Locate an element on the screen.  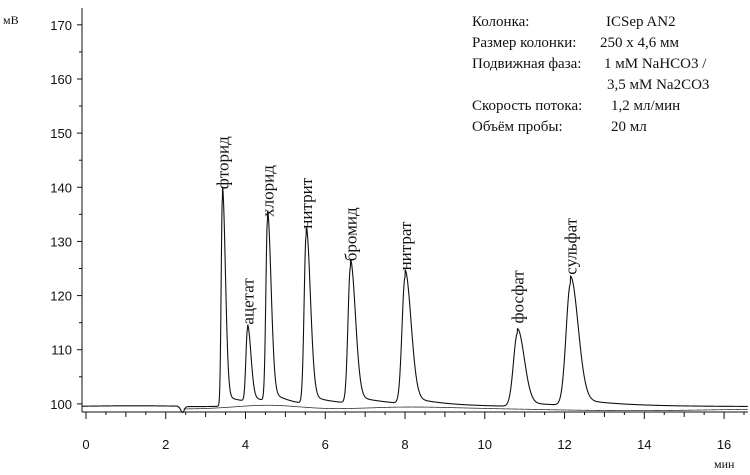
peak-label-8: сульфат is located at coordinates (571, 245).